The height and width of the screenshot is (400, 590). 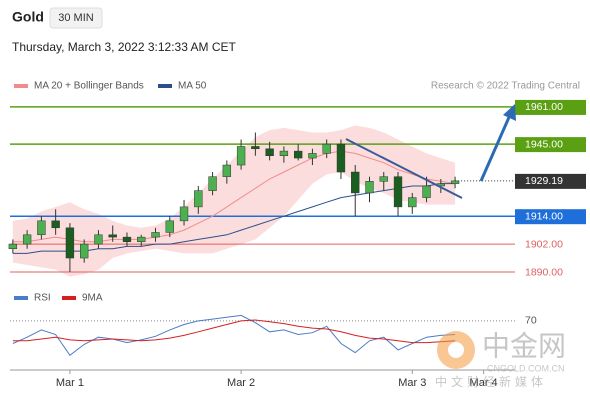 What do you see at coordinates (456, 350) in the screenshot?
I see `watermark-logo-inner` at bounding box center [456, 350].